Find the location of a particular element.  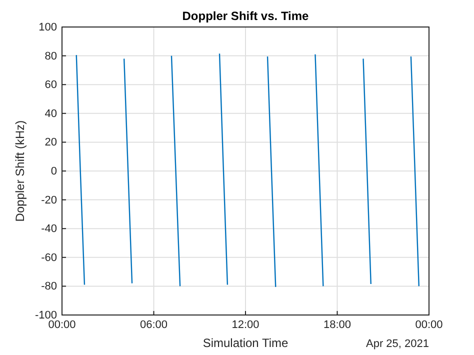

y-tick-label: 100 is located at coordinates (47, 28).